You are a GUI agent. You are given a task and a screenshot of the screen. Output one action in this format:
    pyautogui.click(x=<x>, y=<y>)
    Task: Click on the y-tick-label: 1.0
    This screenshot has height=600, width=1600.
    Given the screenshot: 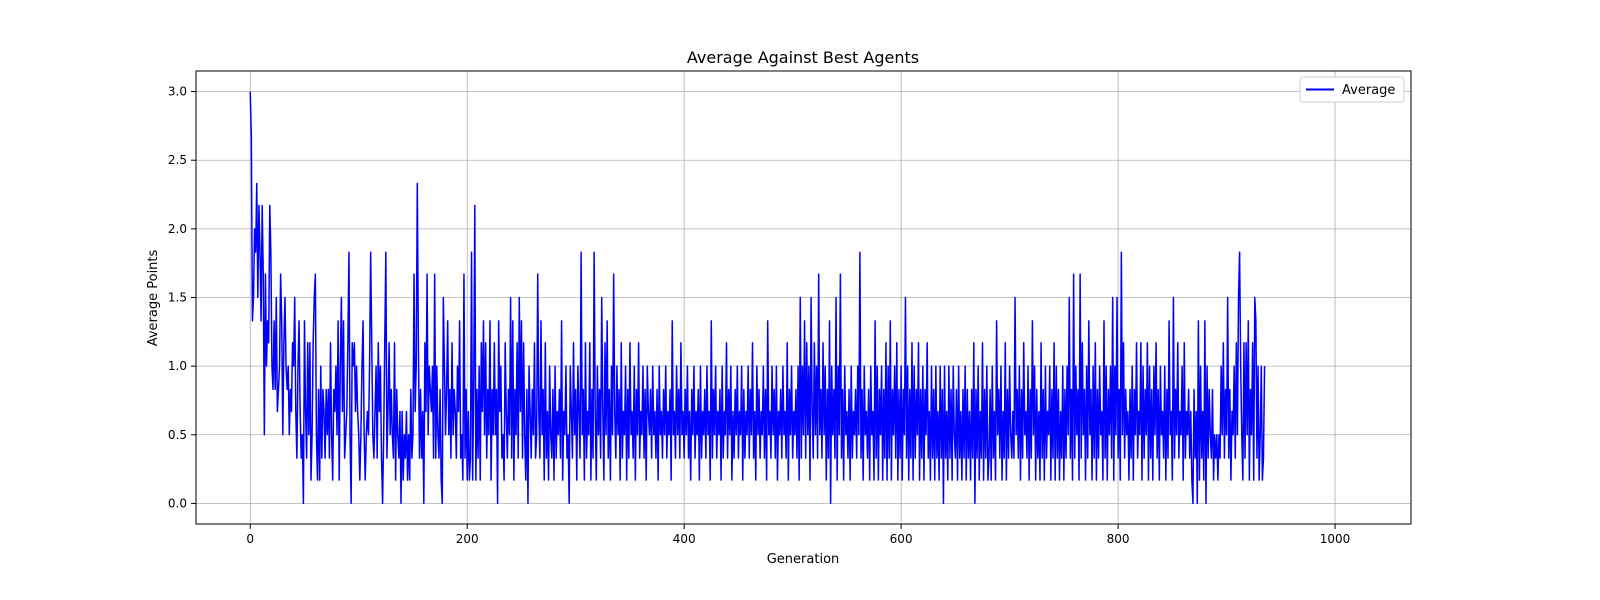 What is the action you would take?
    pyautogui.click(x=177, y=366)
    